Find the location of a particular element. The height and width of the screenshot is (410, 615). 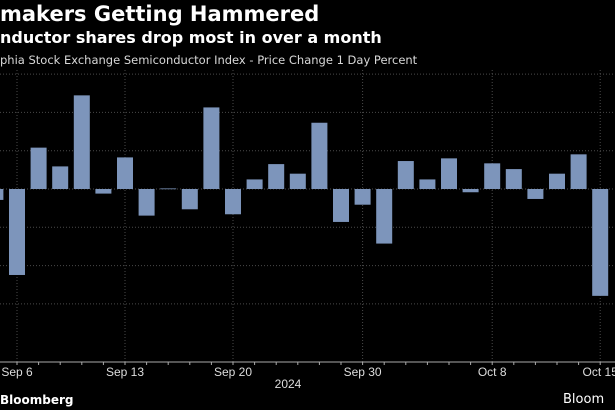

chart-title: makers Getting Hammered is located at coordinates (160, 14).